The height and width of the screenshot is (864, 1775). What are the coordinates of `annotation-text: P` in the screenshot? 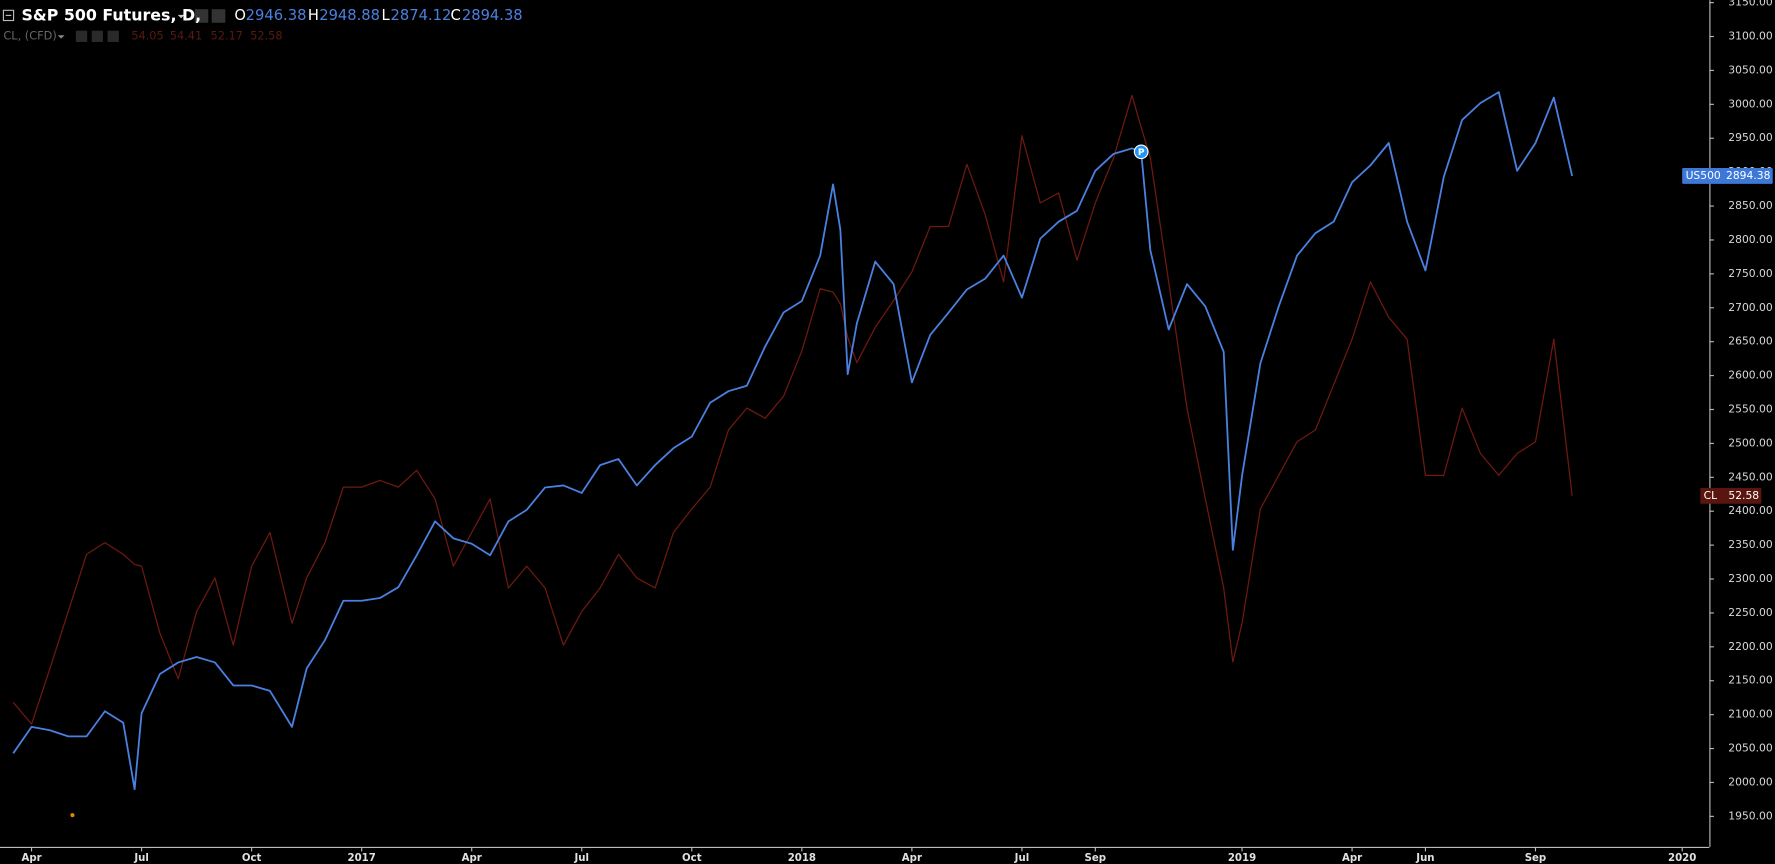 It's located at (1141, 153).